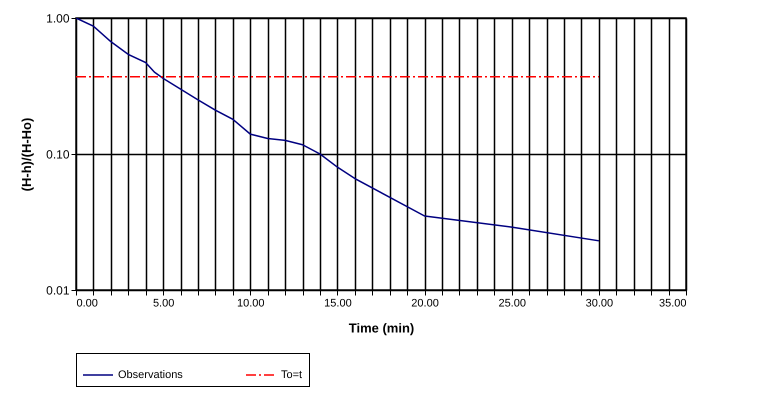 The image size is (769, 405). What do you see at coordinates (512, 304) in the screenshot?
I see `x-tick-label: 25.00` at bounding box center [512, 304].